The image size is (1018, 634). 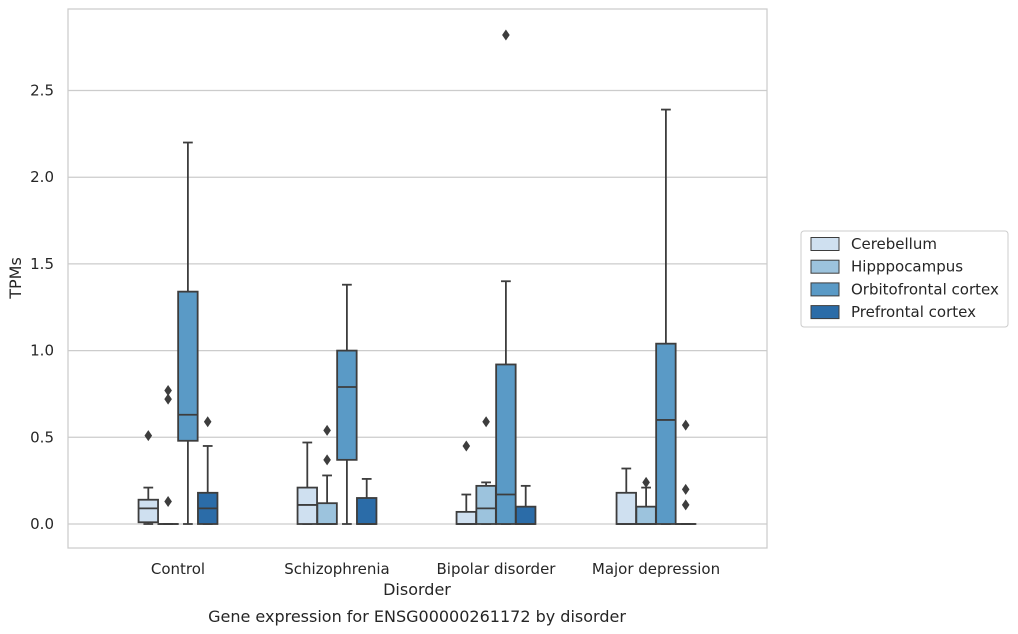 I want to click on y-tick-label: 2.5, so click(x=42, y=91).